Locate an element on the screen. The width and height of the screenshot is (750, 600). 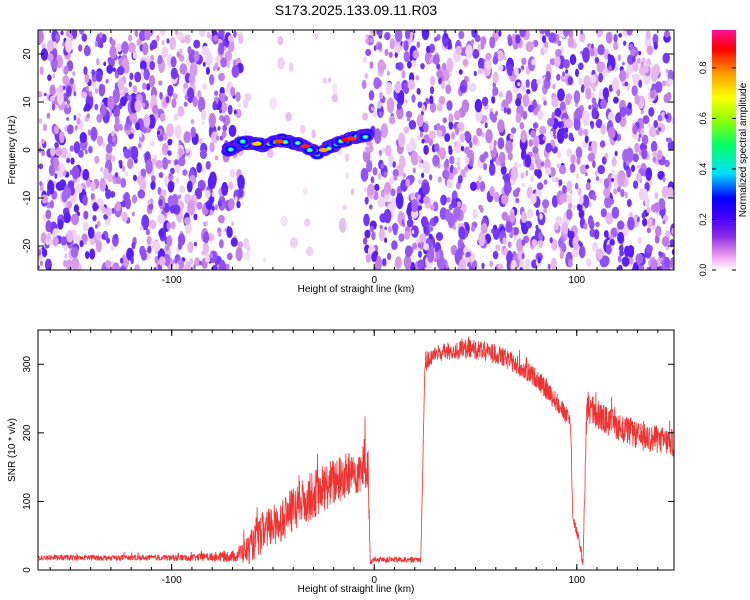
colorbar-tick-label: 0.4 is located at coordinates (703, 169).